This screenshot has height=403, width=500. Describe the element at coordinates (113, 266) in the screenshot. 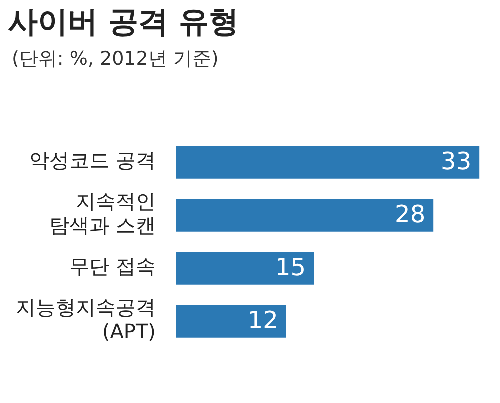

I see `y-tick-label: 무단 접속` at that location.